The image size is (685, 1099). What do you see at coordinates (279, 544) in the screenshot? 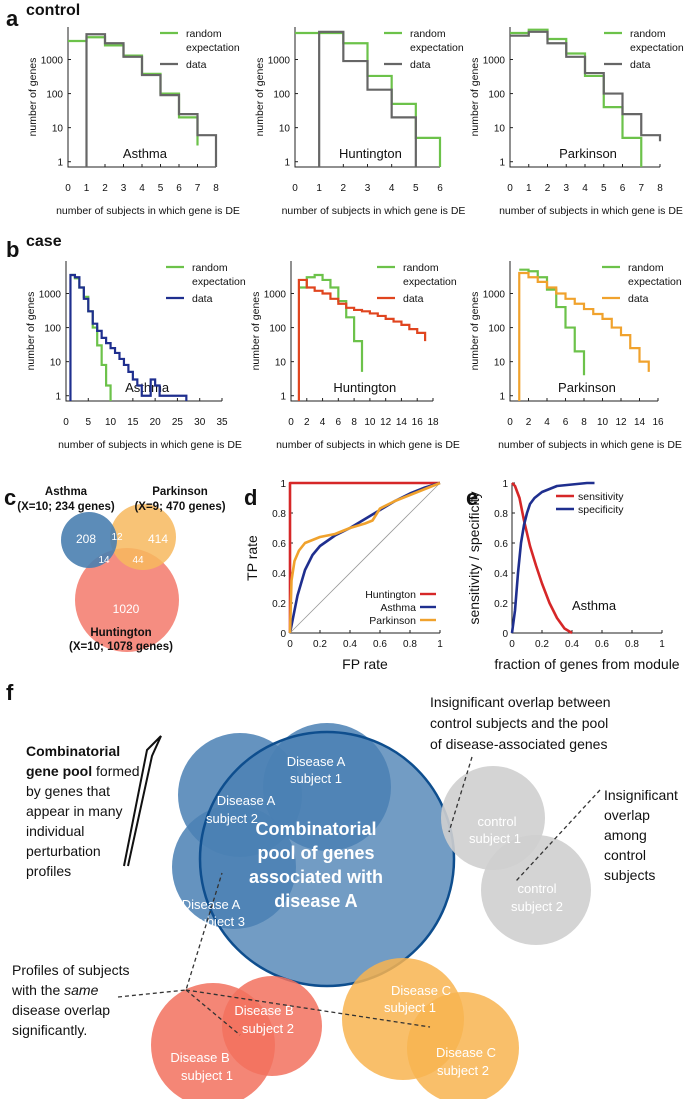
I see `y-tick-label: 0.6` at bounding box center [279, 544].